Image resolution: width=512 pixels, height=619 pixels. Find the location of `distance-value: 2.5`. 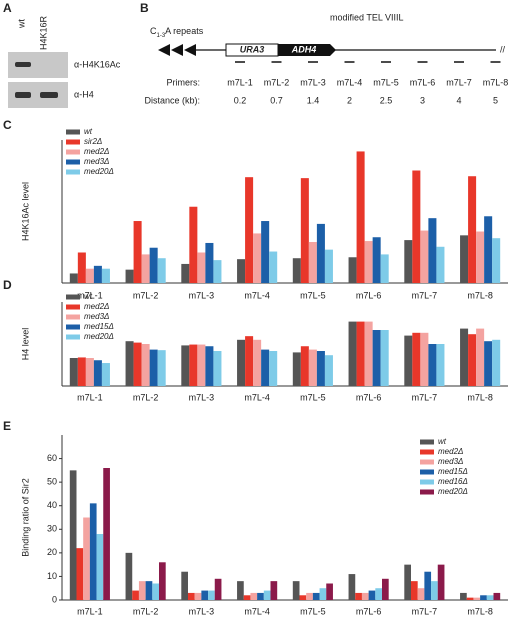

distance-value: 2.5 is located at coordinates (386, 100).